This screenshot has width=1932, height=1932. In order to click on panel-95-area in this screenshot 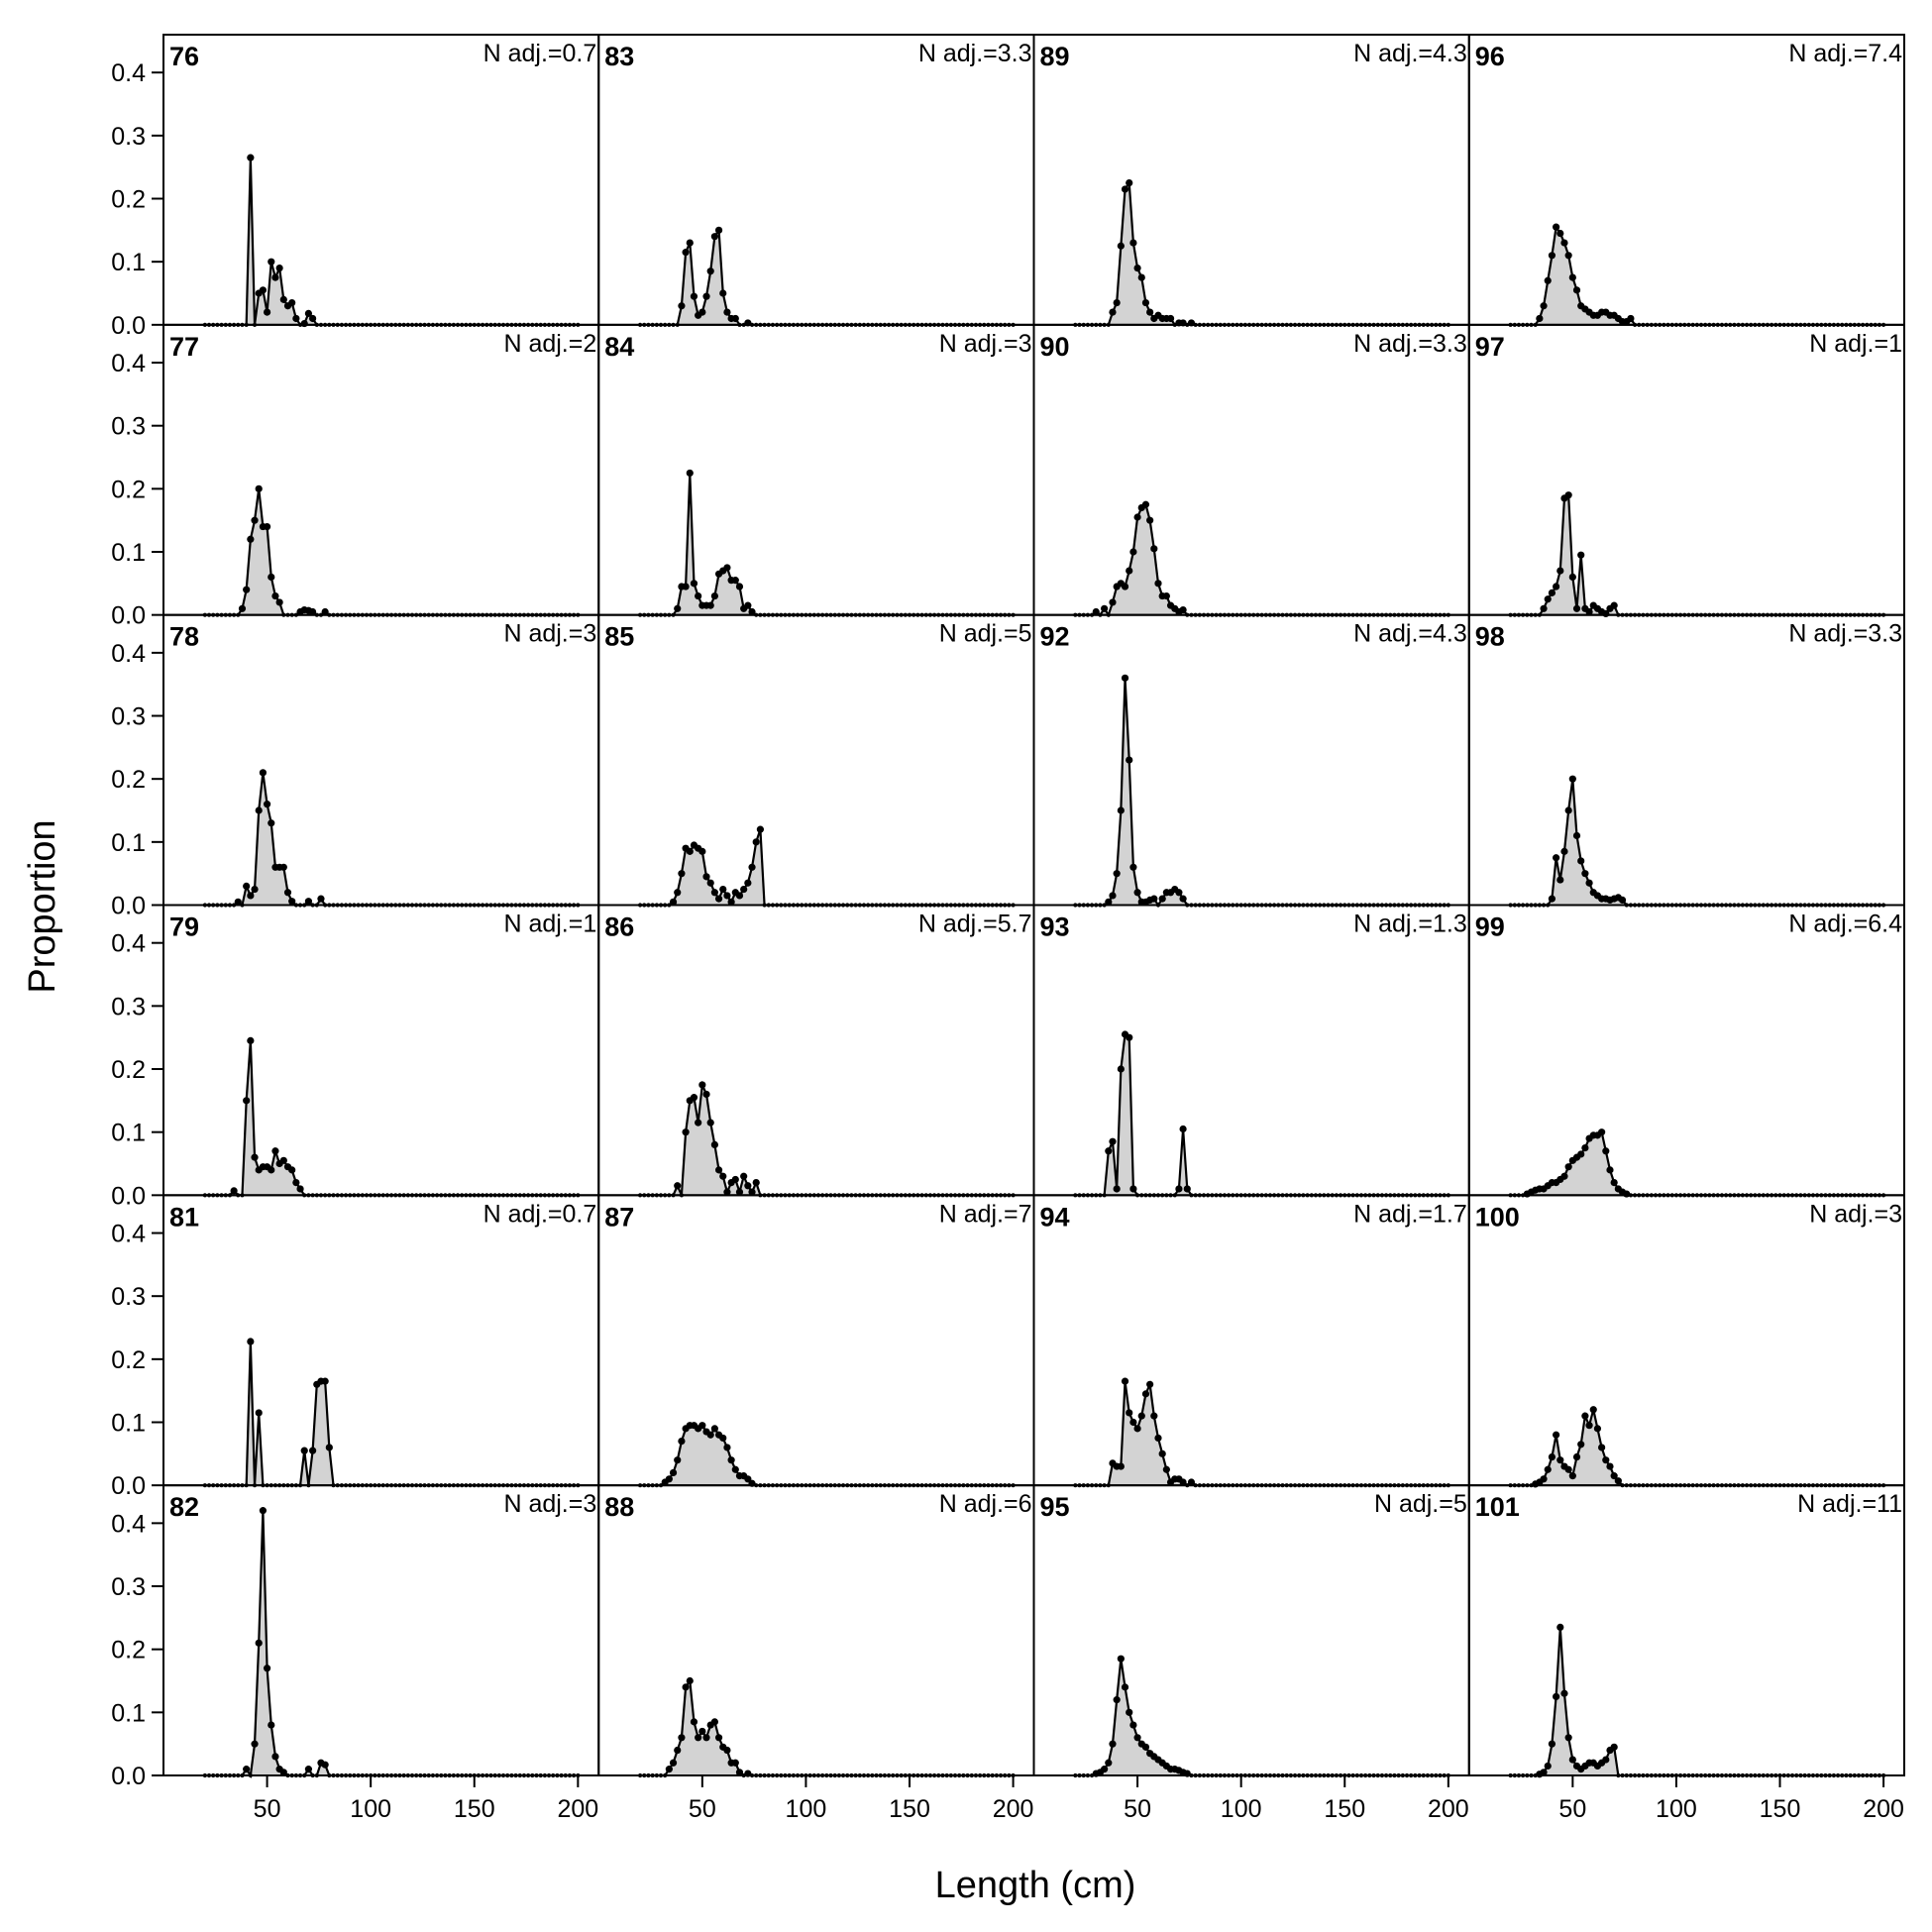, I will do `click(1262, 1717)`.